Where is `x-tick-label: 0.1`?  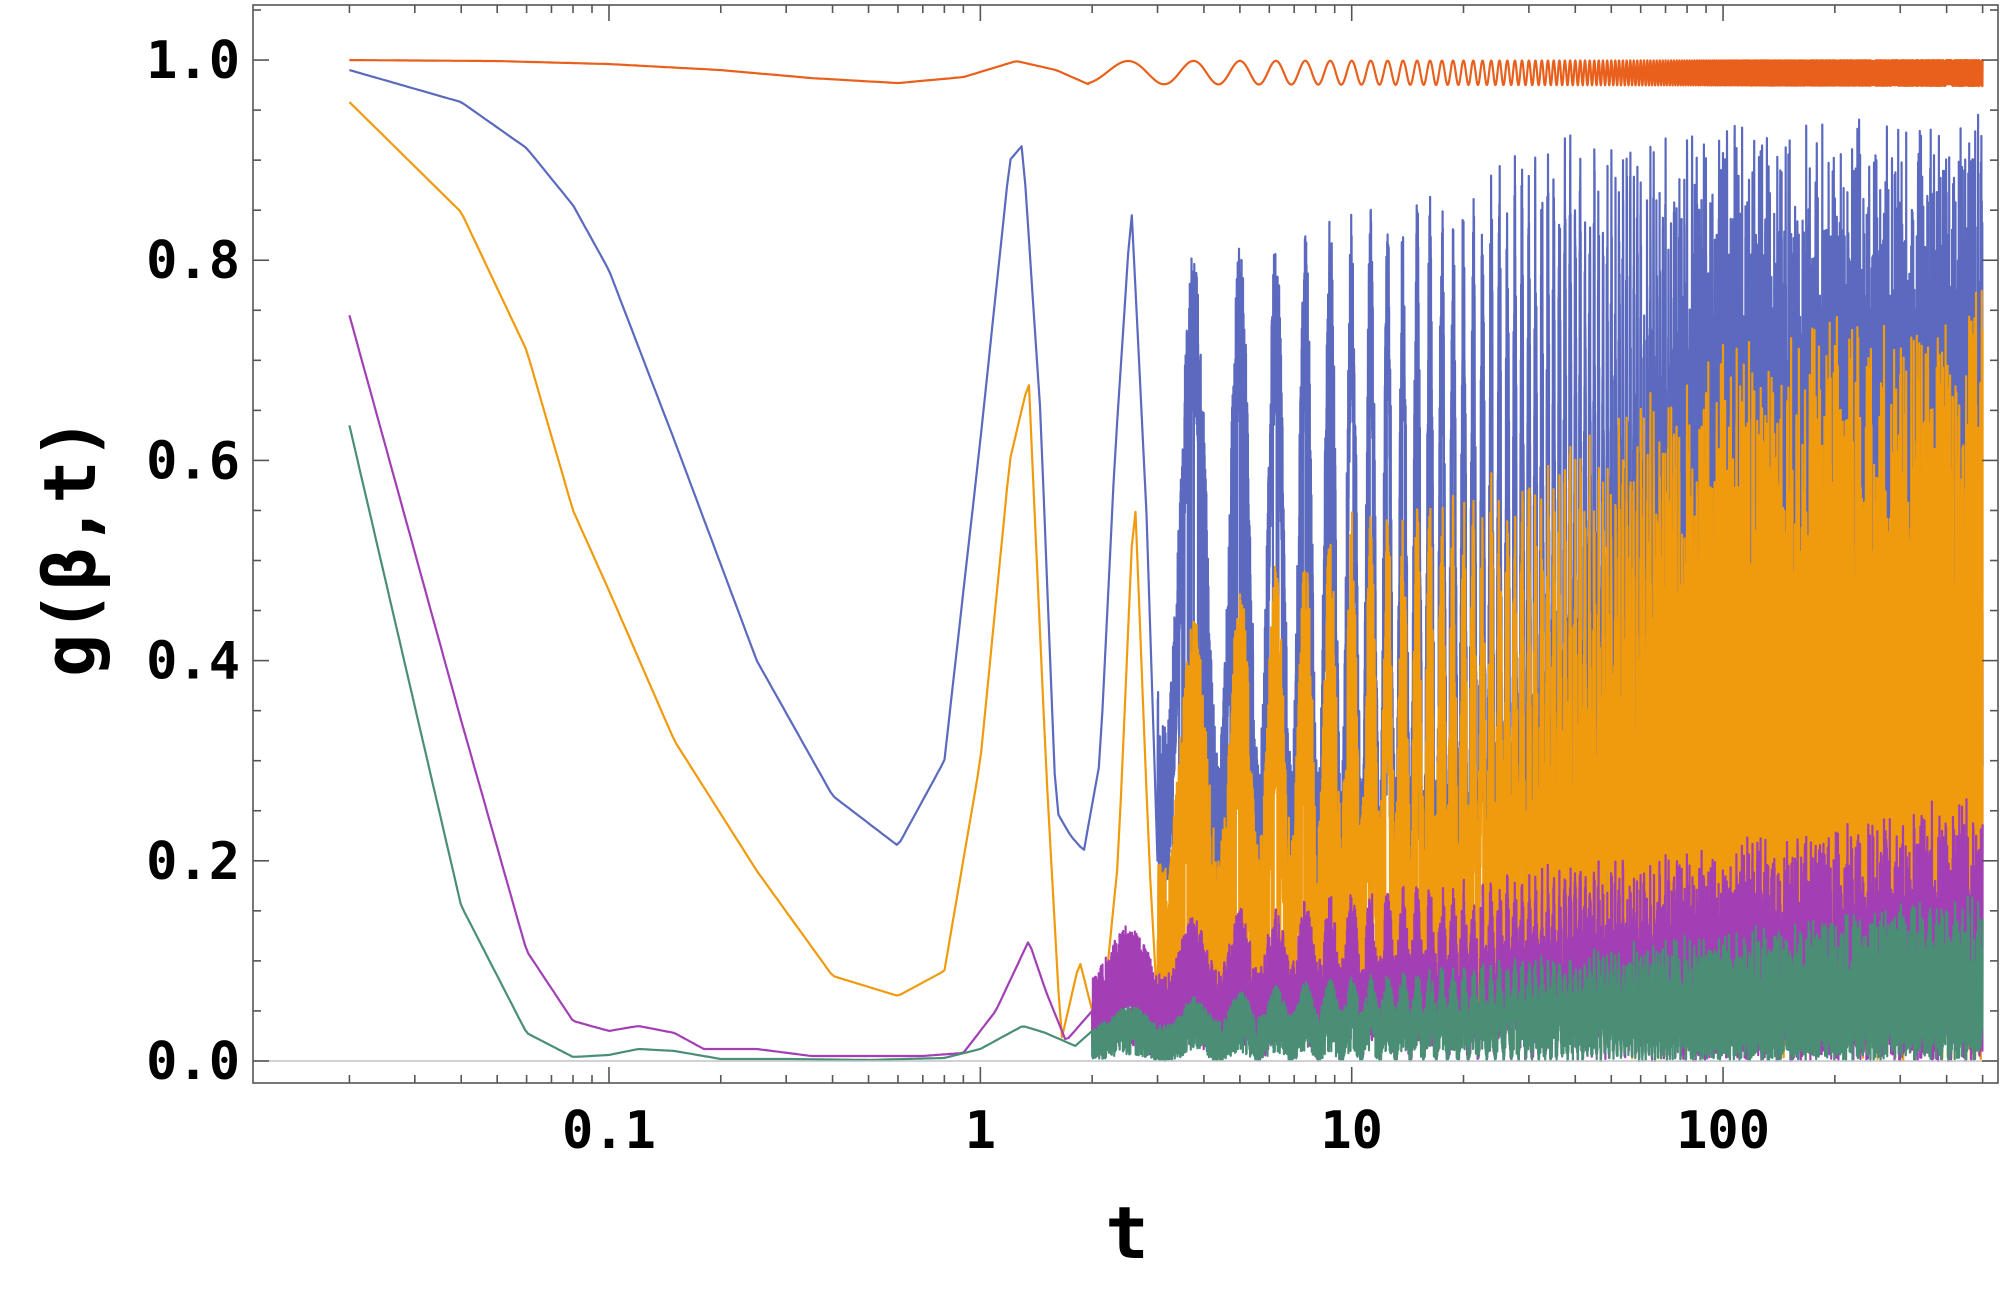 x-tick-label: 0.1 is located at coordinates (609, 1131).